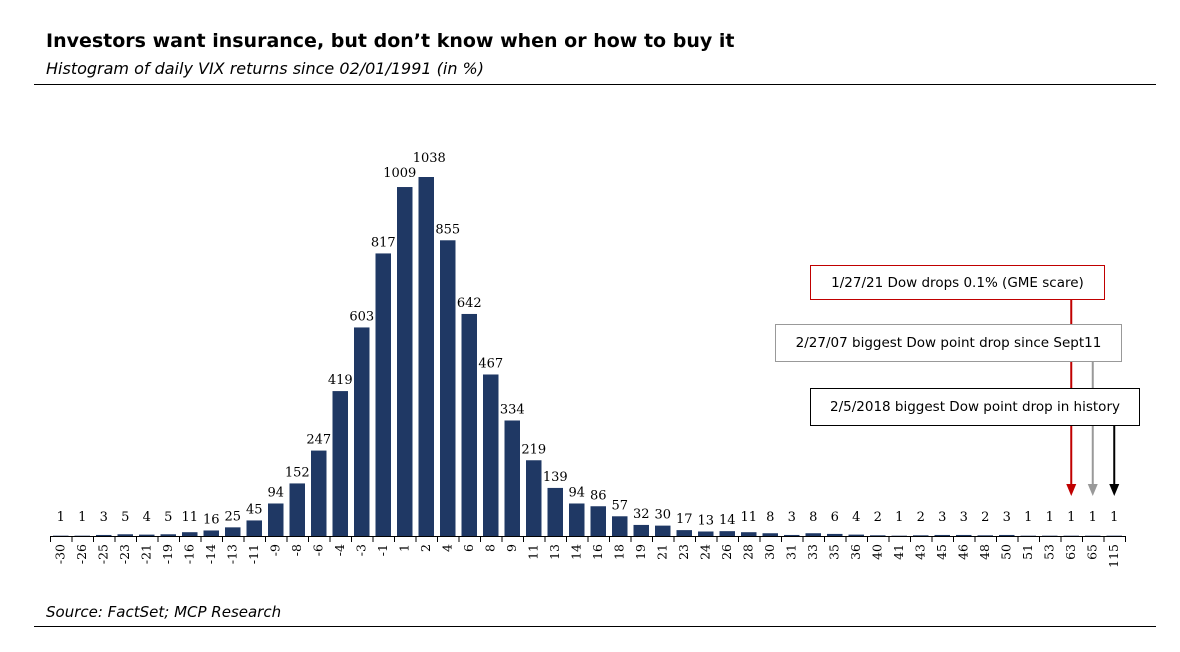 Image resolution: width=1180 pixels, height=652 pixels. What do you see at coordinates (684, 519) in the screenshot?
I see `data-label: 17` at bounding box center [684, 519].